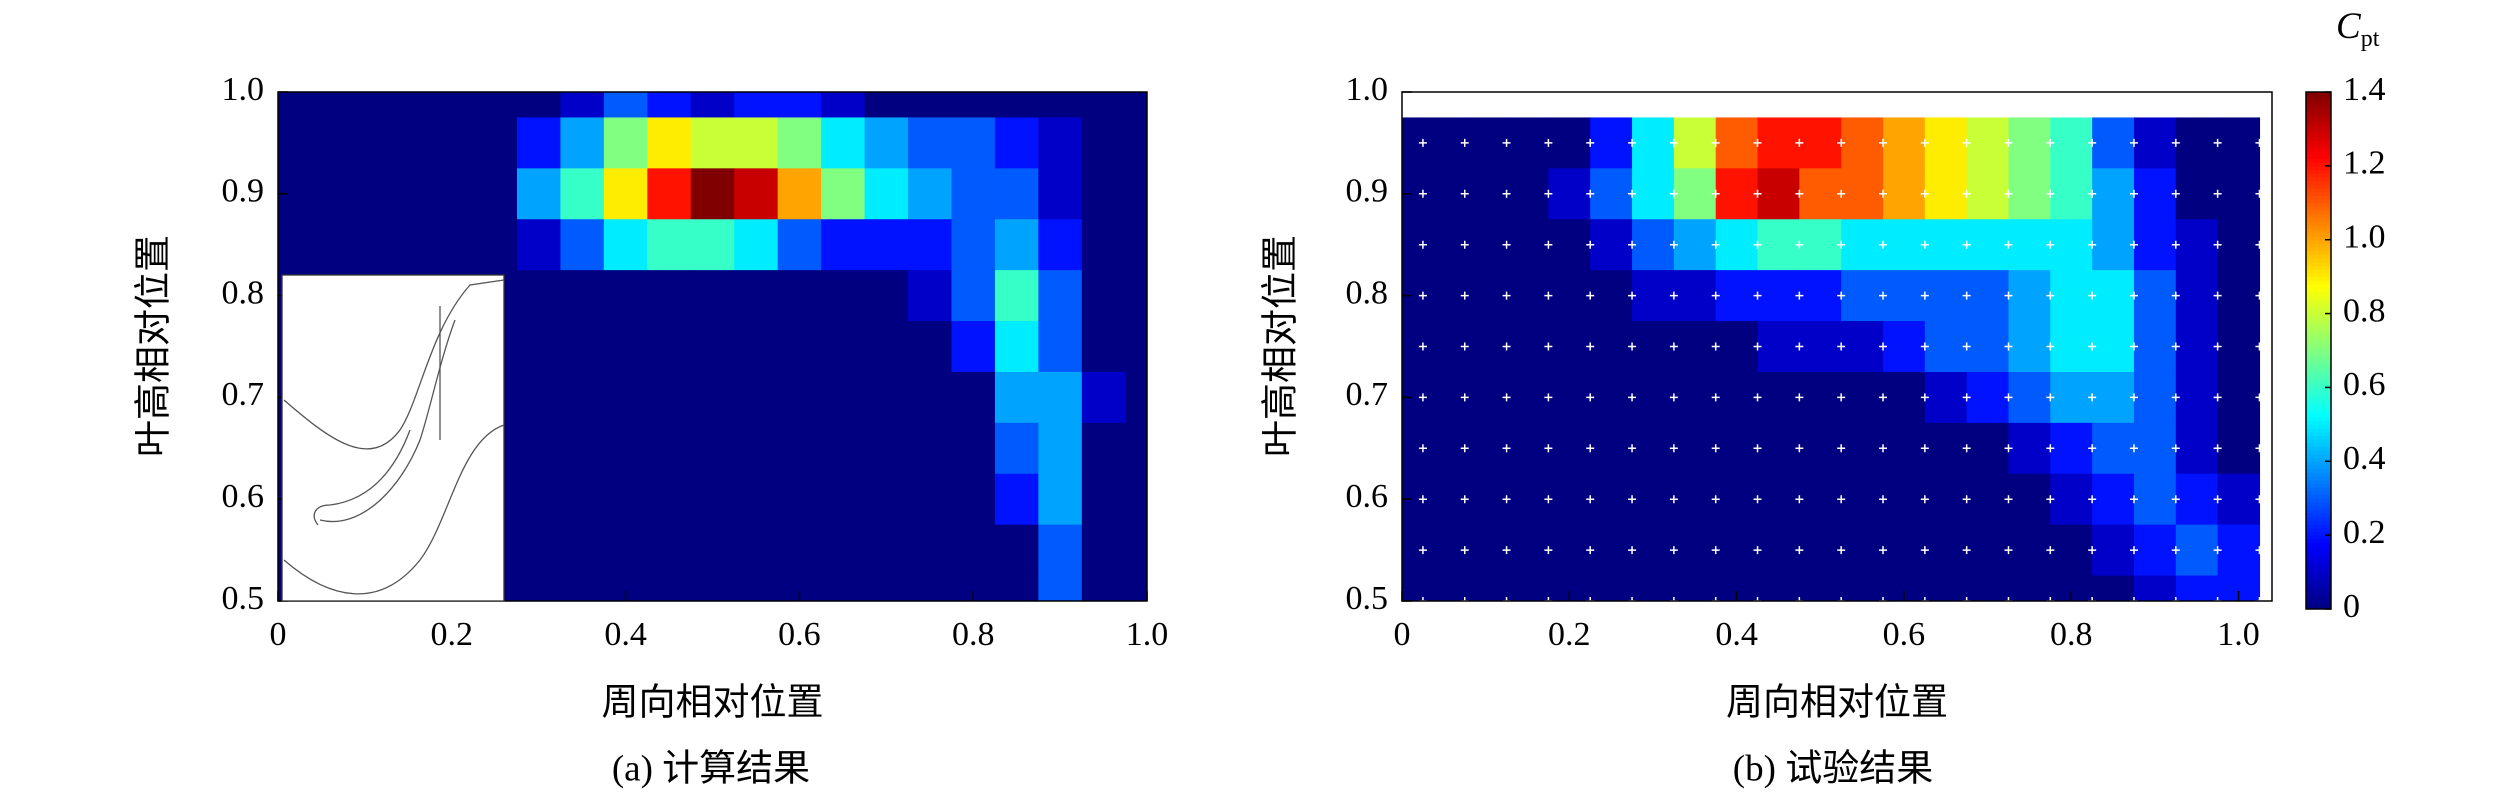 This screenshot has width=2520, height=796. What do you see at coordinates (1147, 634) in the screenshot?
I see `x-tick-label: 1.0` at bounding box center [1147, 634].